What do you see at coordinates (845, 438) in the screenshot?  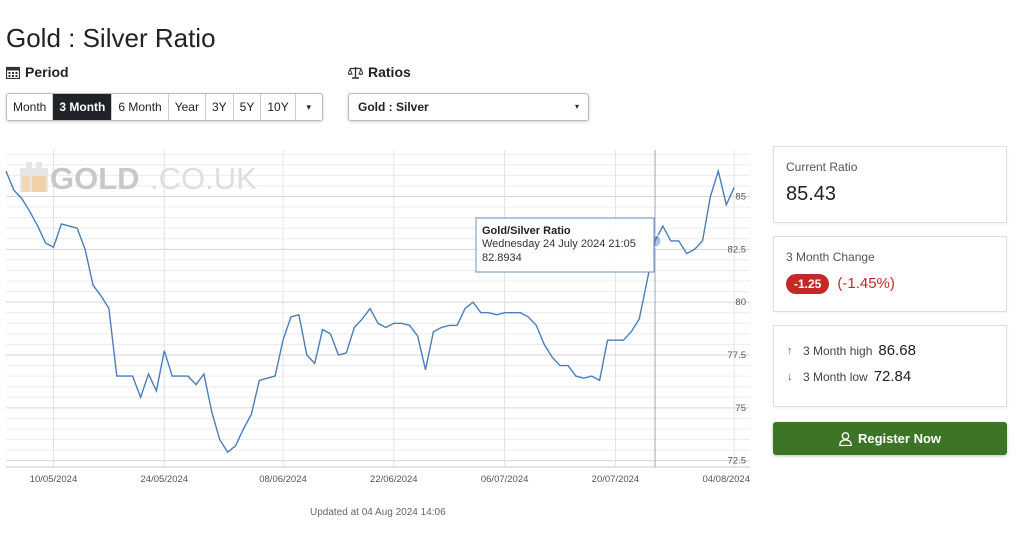 I see `user-icon` at bounding box center [845, 438].